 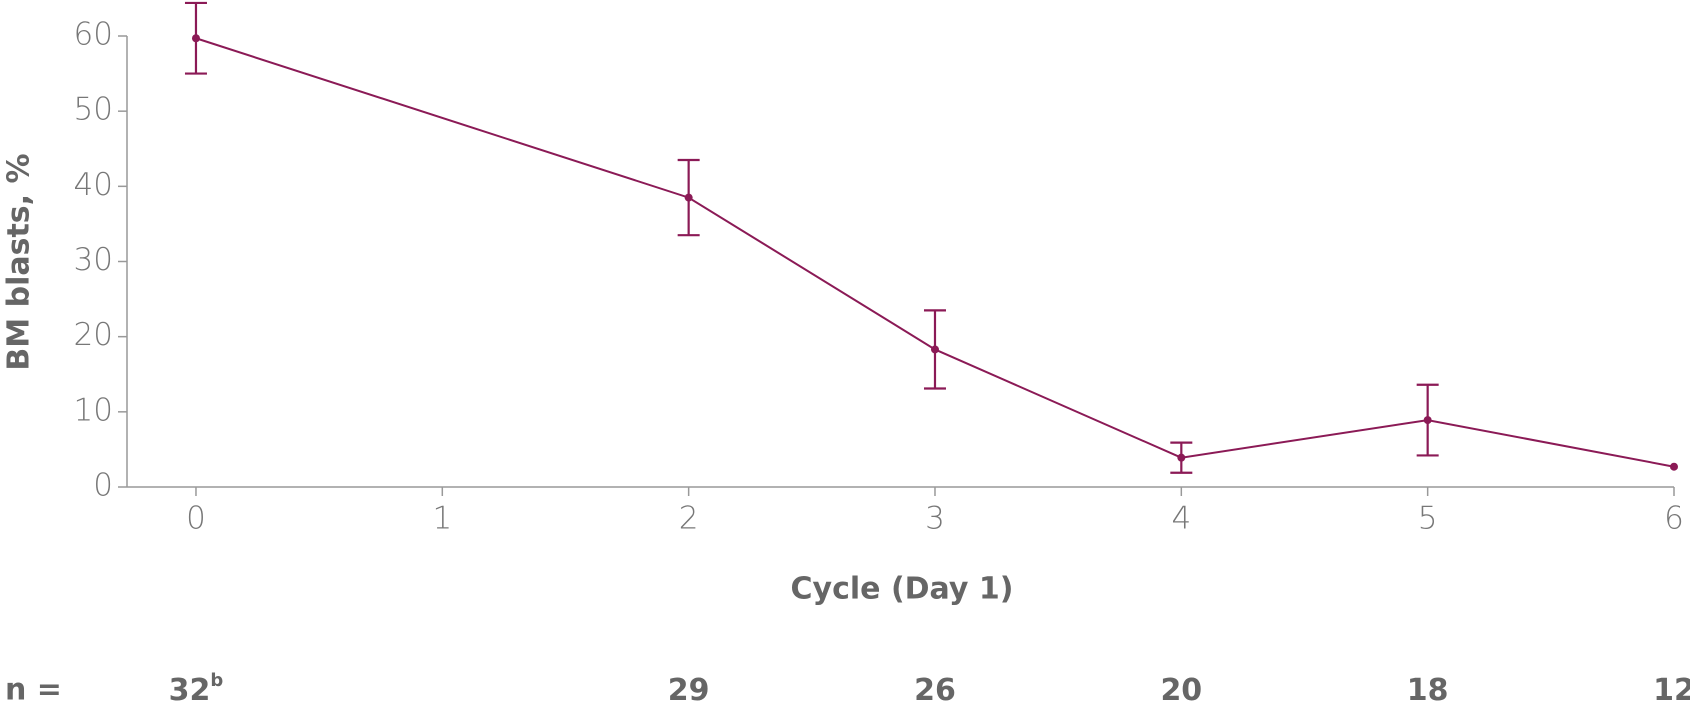 I want to click on x-tick-label: 0, so click(x=196, y=519).